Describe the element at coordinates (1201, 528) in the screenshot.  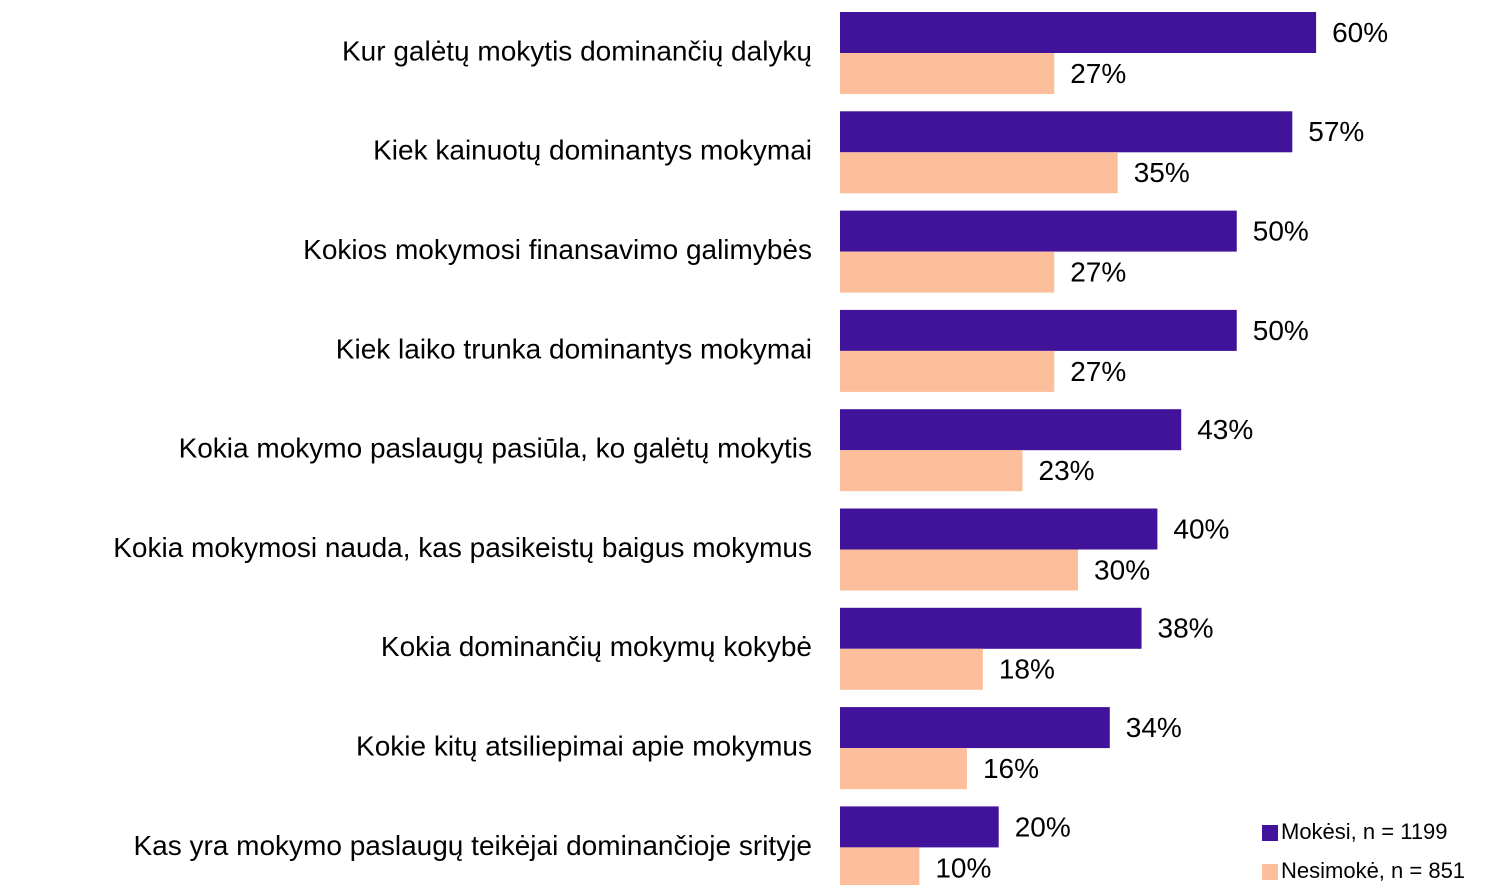
I see `value-label: 40%` at that location.